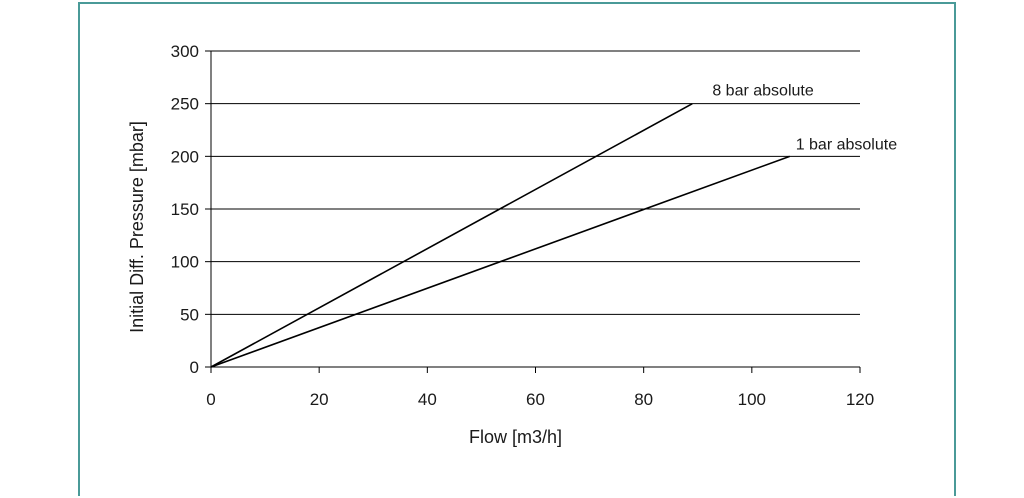  I want to click on x-tick-label-40: 40, so click(427, 399).